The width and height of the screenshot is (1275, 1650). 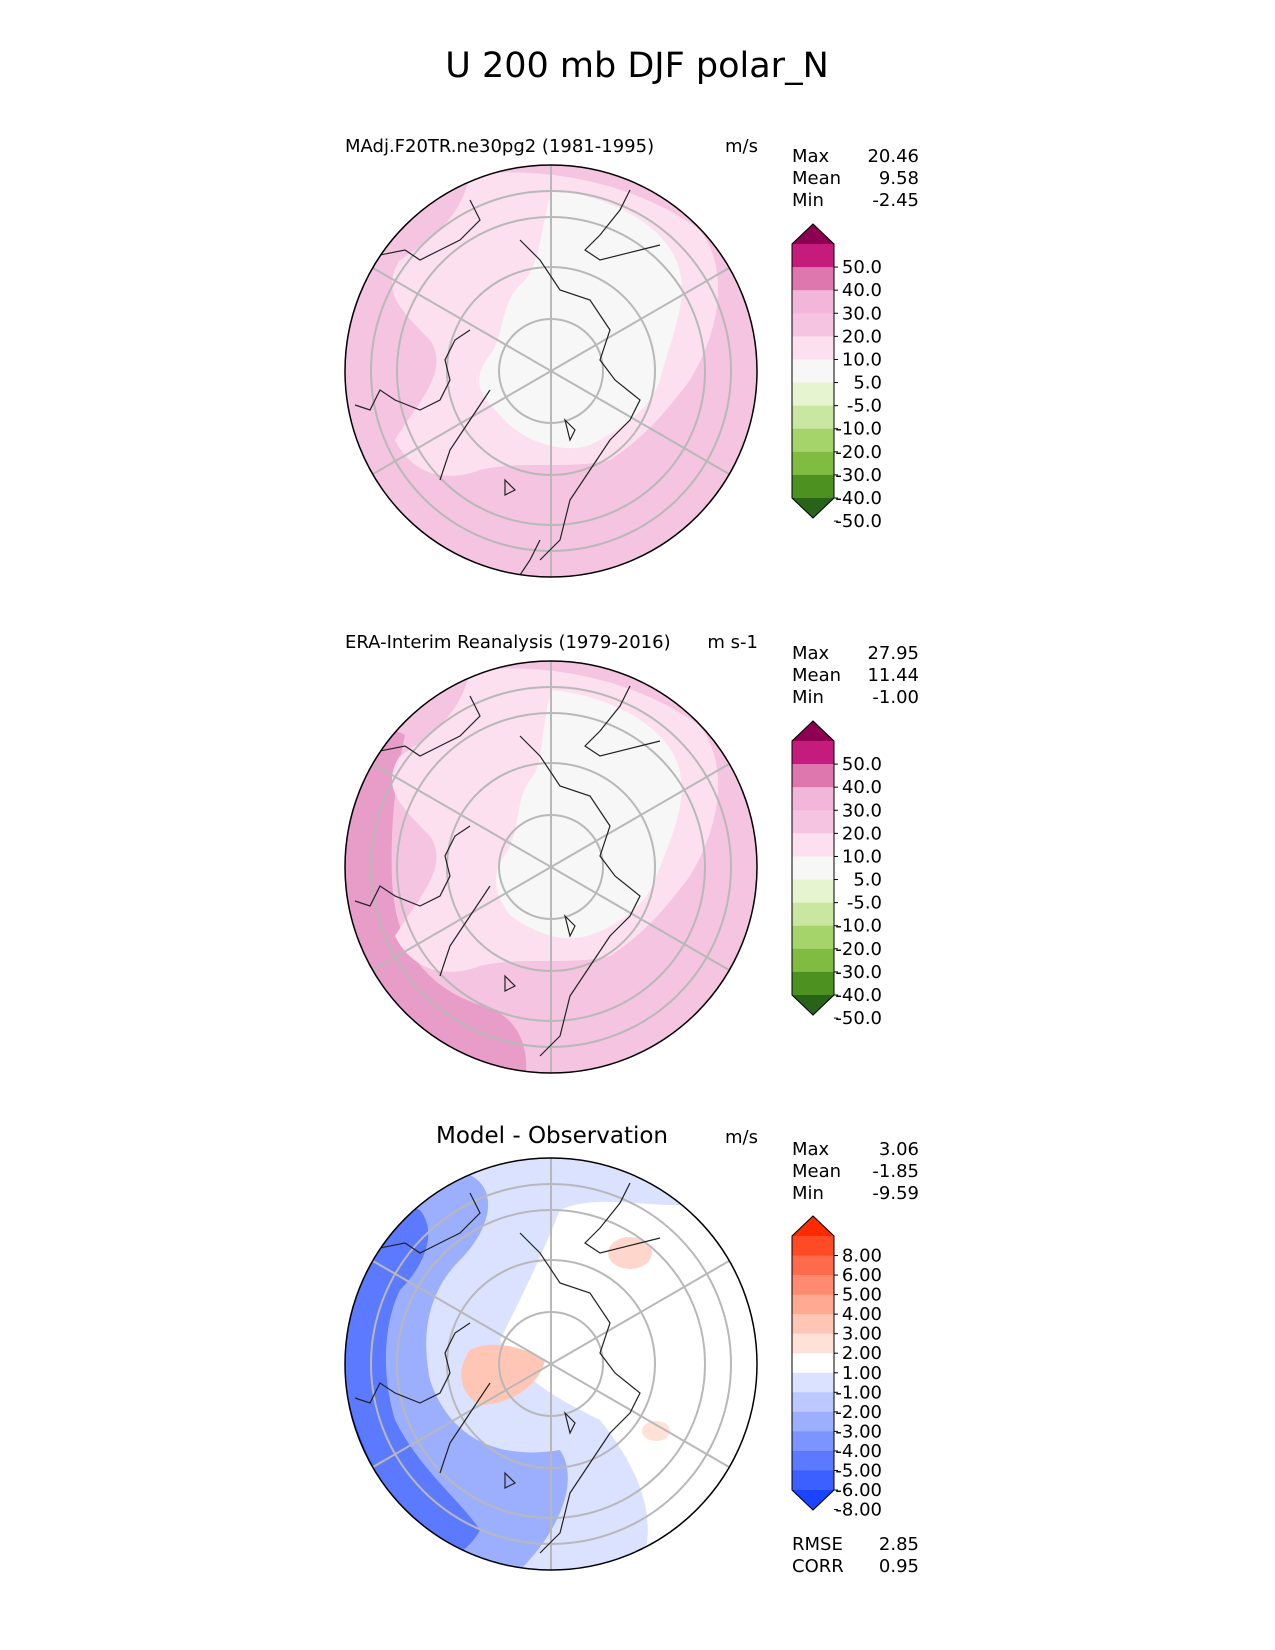 I want to click on colorbar-tick-label: -5.0, so click(x=864, y=406).